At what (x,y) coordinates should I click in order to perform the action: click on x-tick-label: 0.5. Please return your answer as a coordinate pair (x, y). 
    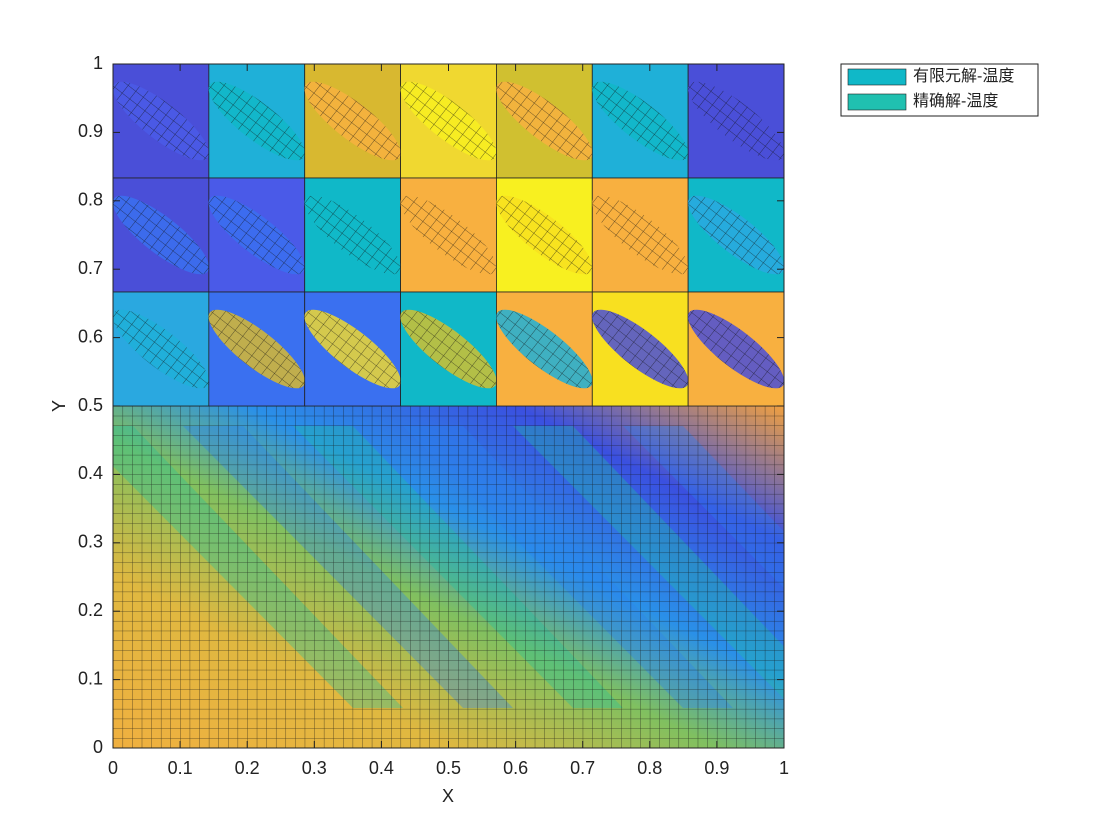
    Looking at the image, I should click on (448, 768).